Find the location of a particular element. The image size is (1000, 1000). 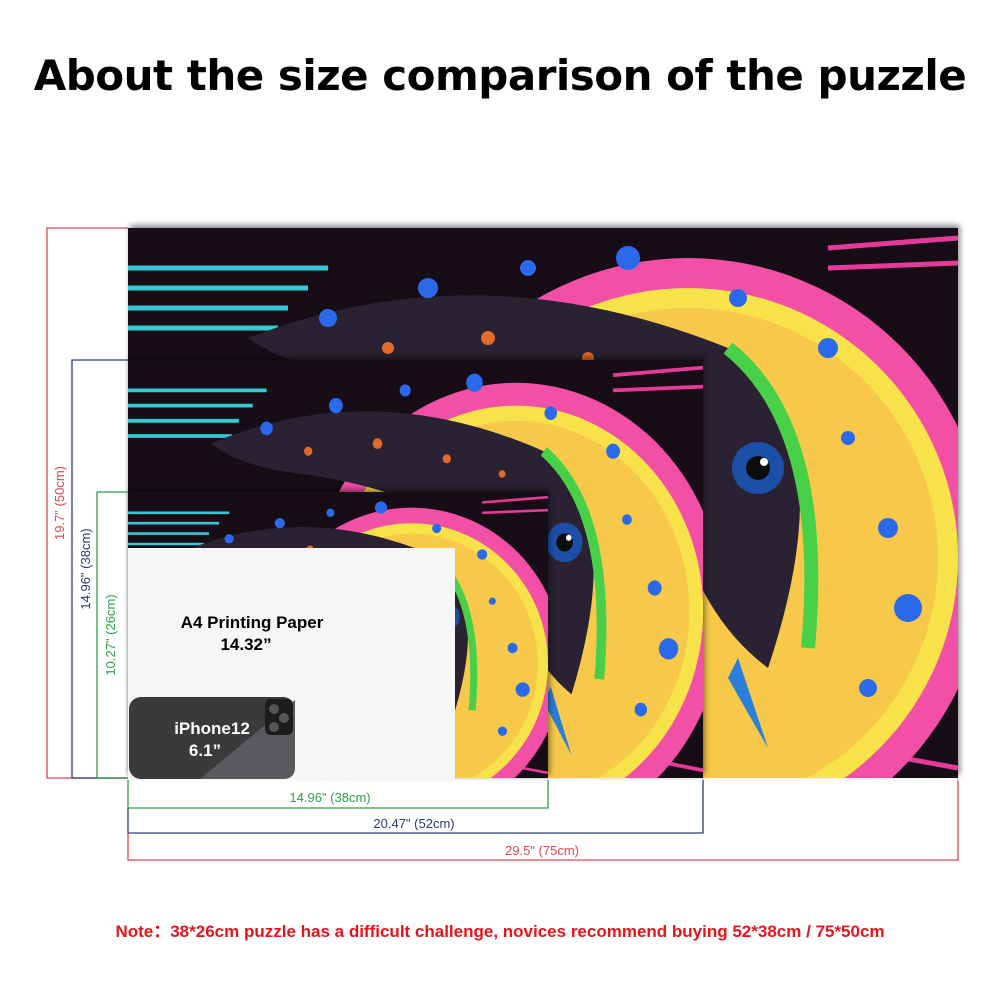

title: About the size comparison of the puzzle is located at coordinates (500, 75).